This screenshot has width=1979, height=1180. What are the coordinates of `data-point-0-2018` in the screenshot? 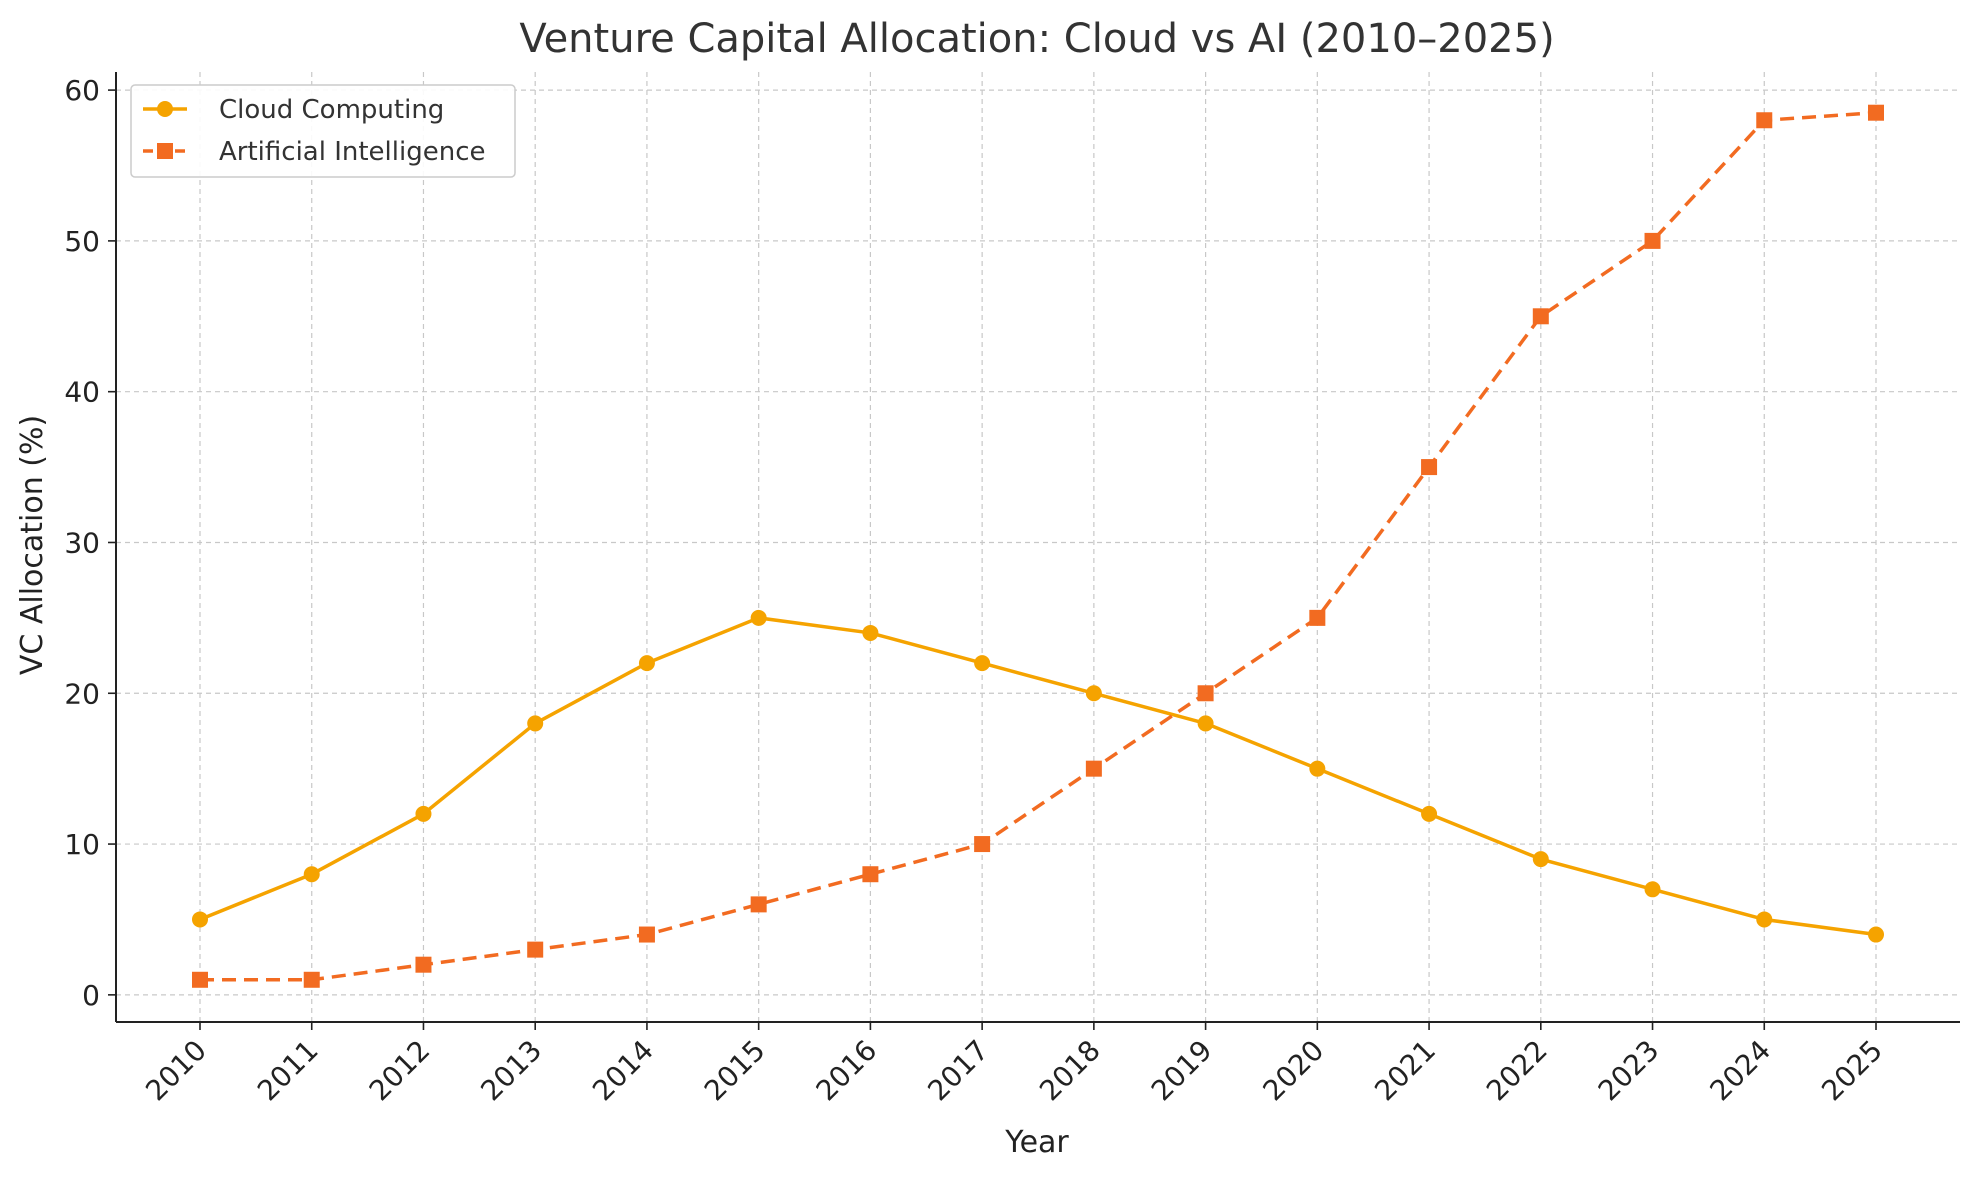 It's located at (1093, 693).